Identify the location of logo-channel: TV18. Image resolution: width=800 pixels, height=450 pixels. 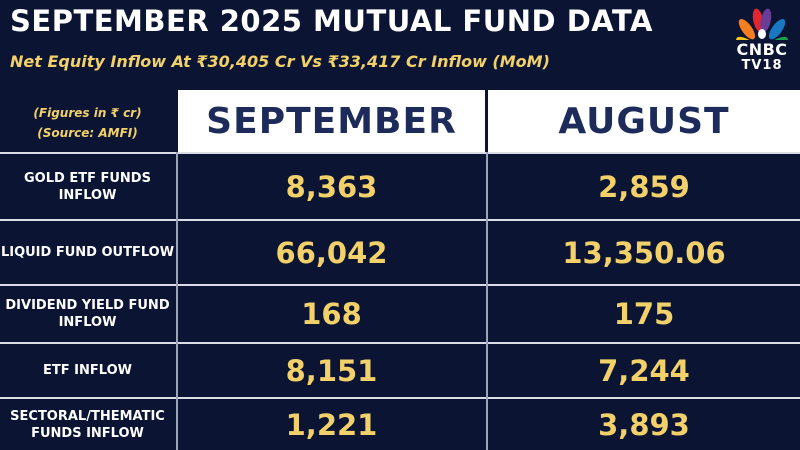
(762, 65).